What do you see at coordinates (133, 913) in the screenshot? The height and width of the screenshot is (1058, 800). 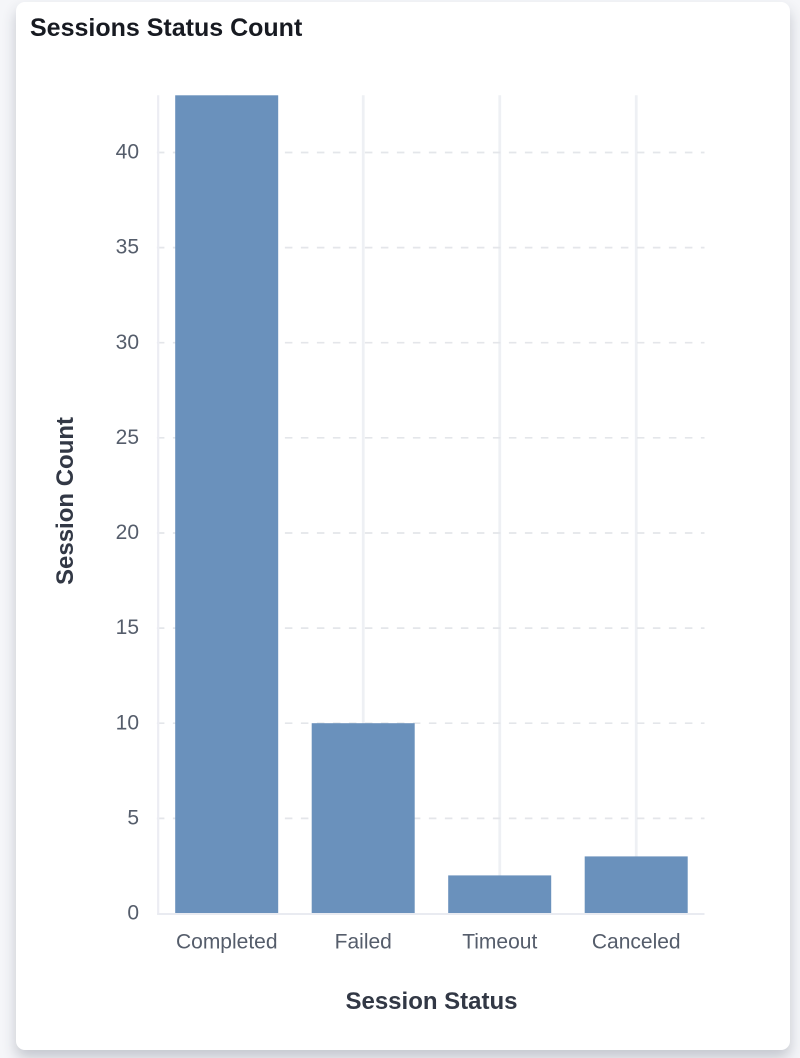 I see `svg-text: 0` at bounding box center [133, 913].